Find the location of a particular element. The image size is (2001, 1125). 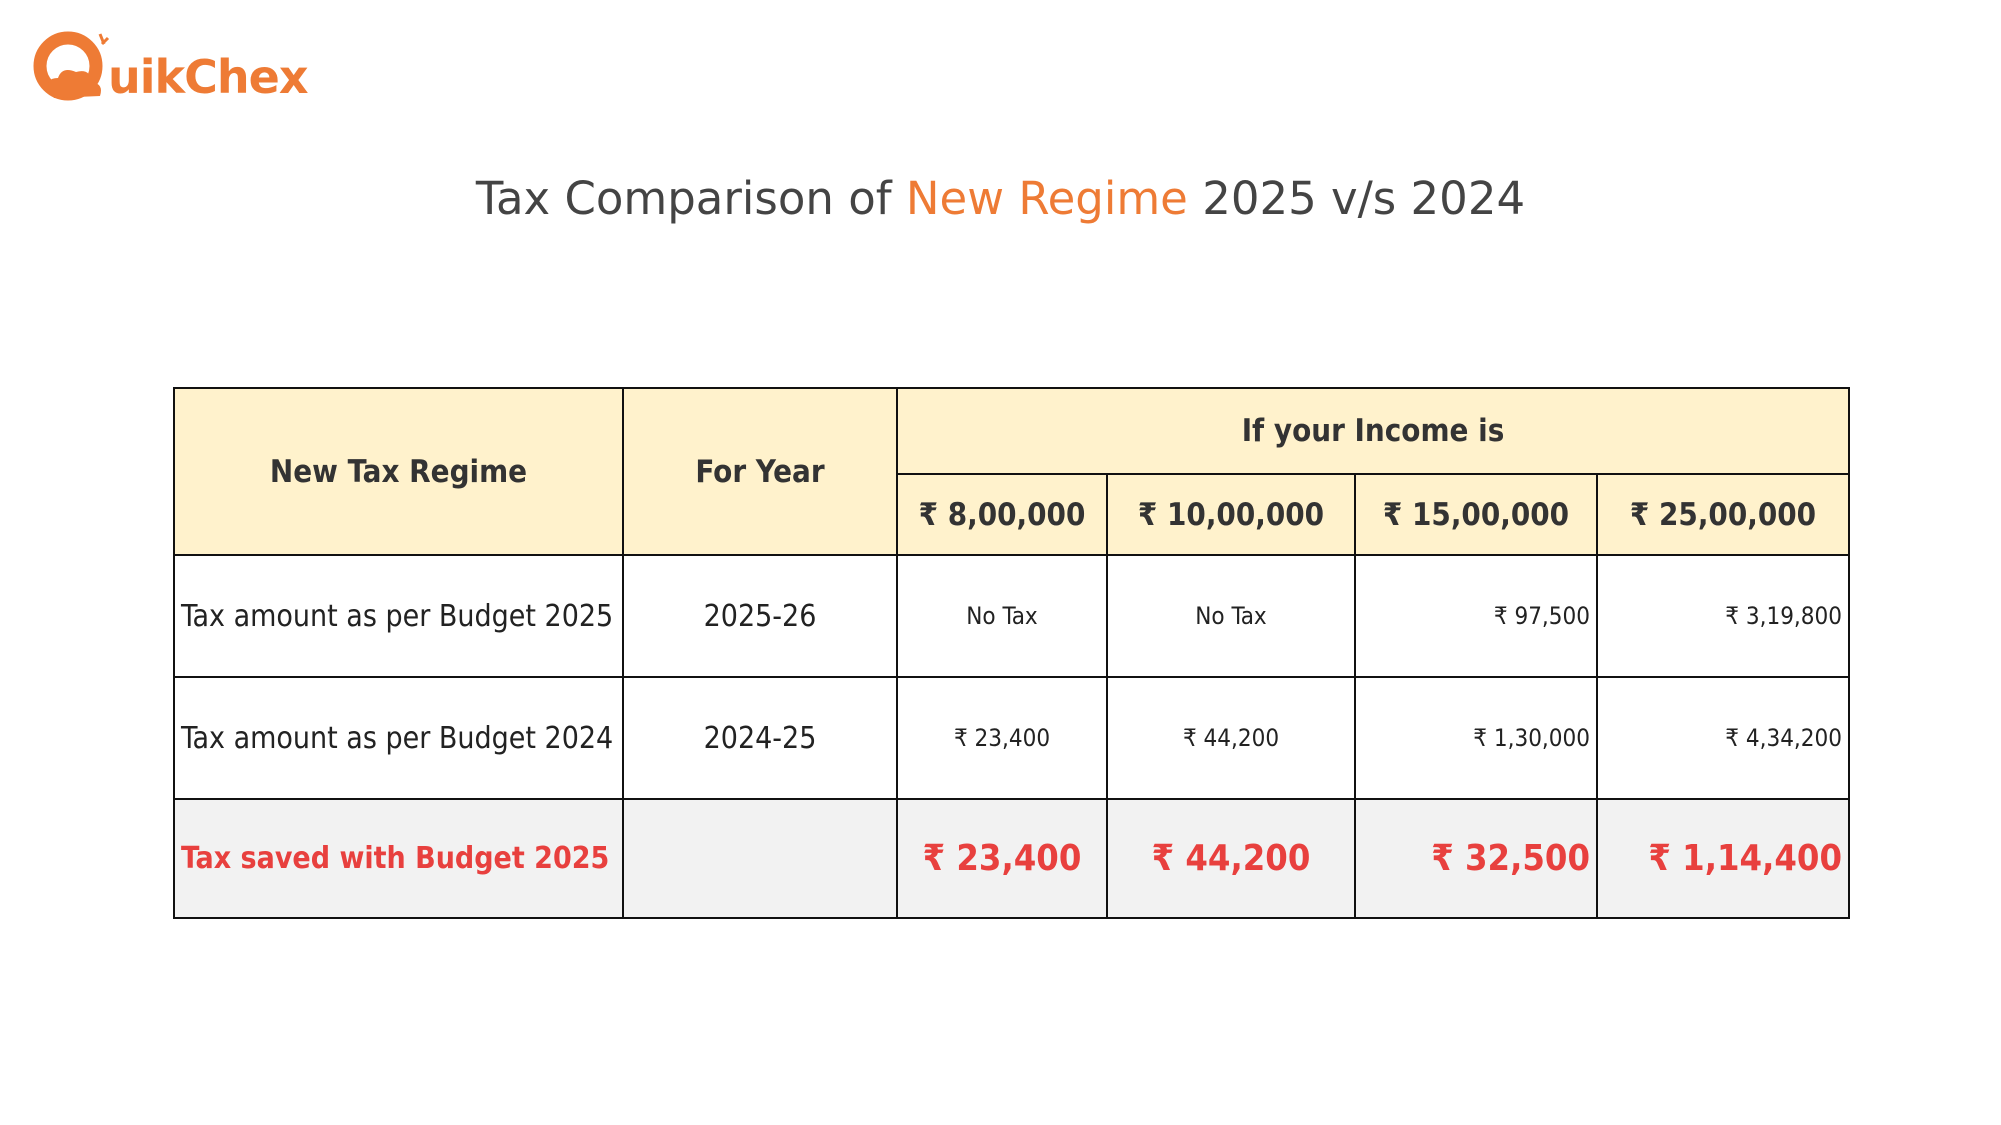

value-cell: ₹ 3,19,800 is located at coordinates (1723, 616).